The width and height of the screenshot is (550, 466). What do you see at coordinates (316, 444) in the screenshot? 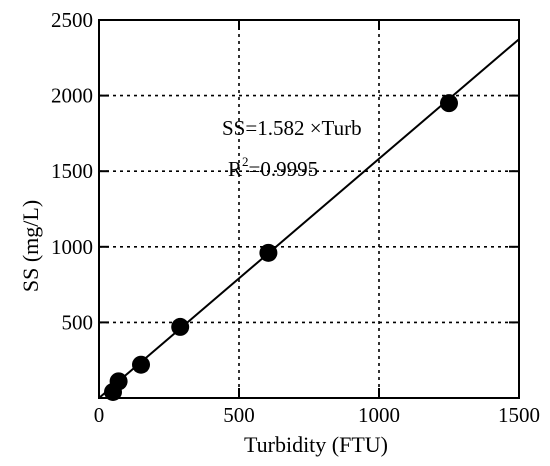
I see `x-axis-title: Turbidity (FTU)` at bounding box center [316, 444].